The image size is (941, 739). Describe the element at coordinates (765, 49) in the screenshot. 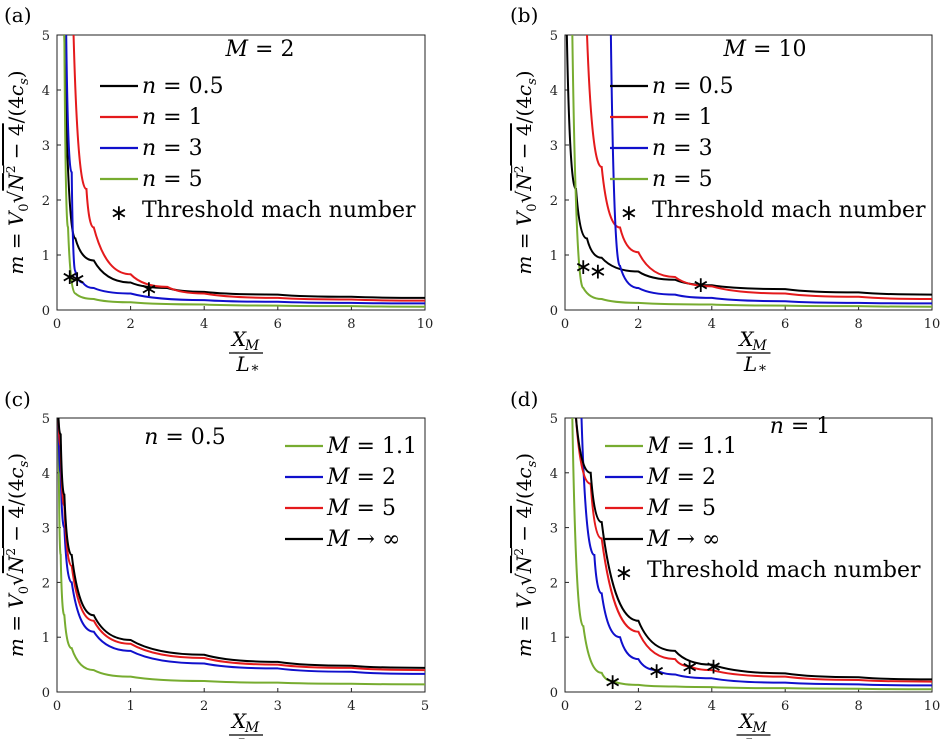

I see `panel-annotation: M = 10` at that location.